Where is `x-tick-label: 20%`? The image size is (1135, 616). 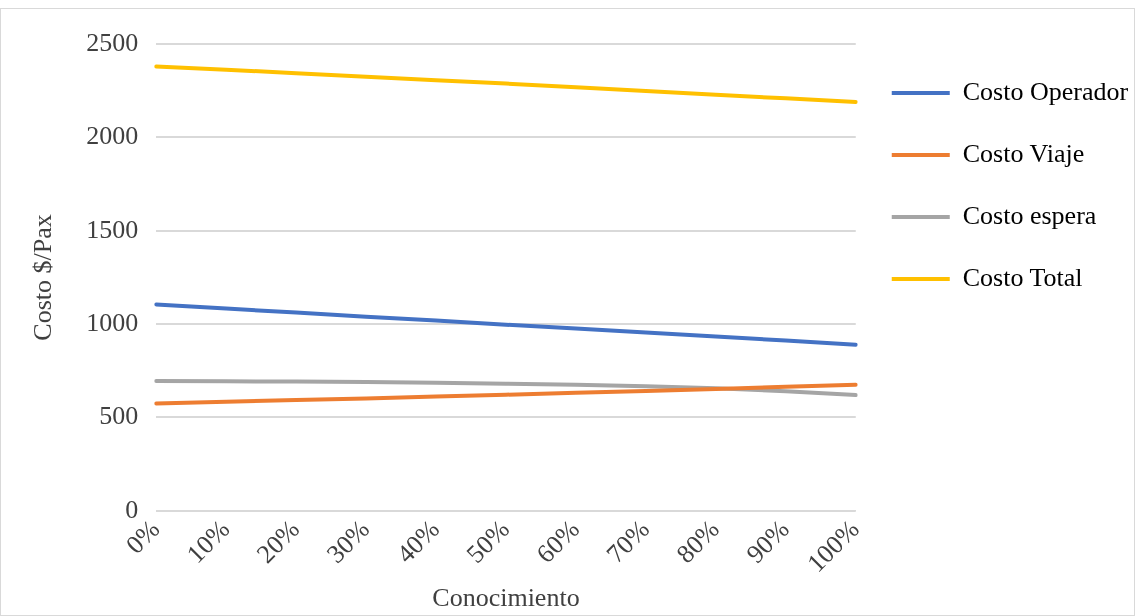
x-tick-label: 20% is located at coordinates (278, 541).